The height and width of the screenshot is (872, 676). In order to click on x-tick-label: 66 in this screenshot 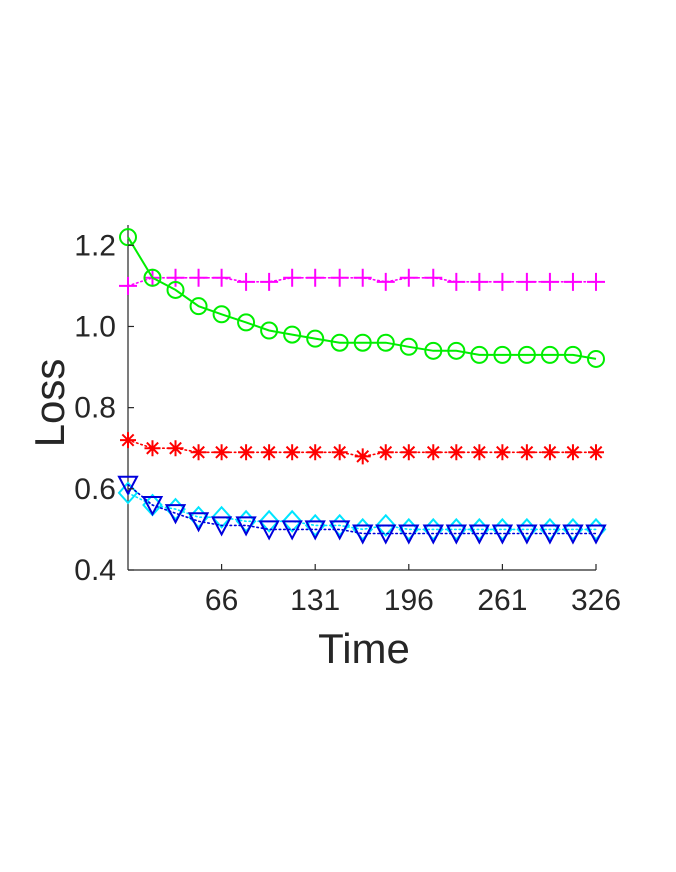, I will do `click(221, 600)`.